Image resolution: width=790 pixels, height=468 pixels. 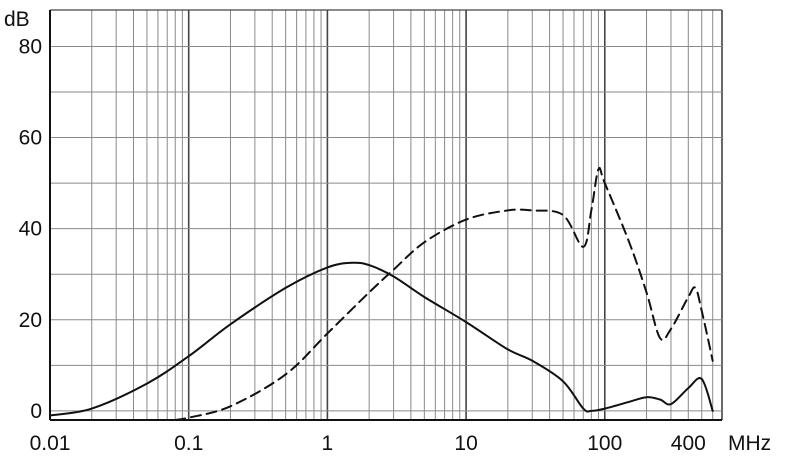 I want to click on y-tick-label: 0, so click(x=36, y=411).